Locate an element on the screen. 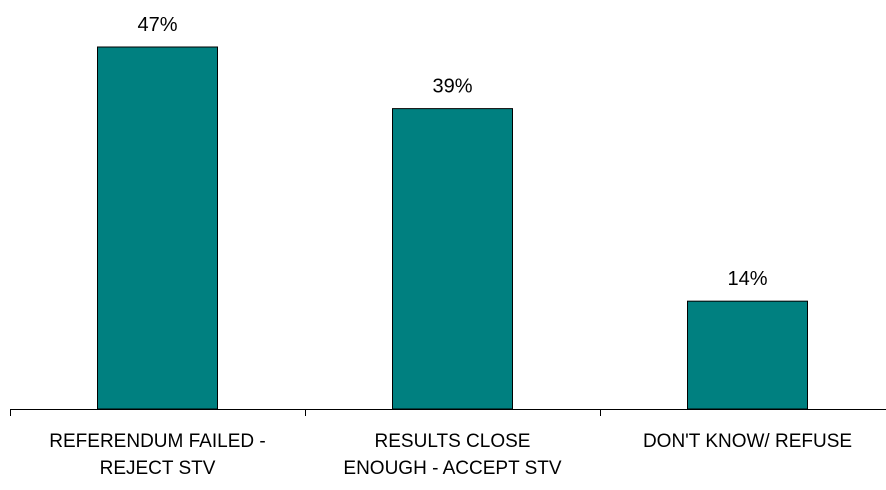  x-axis is located at coordinates (448, 412).